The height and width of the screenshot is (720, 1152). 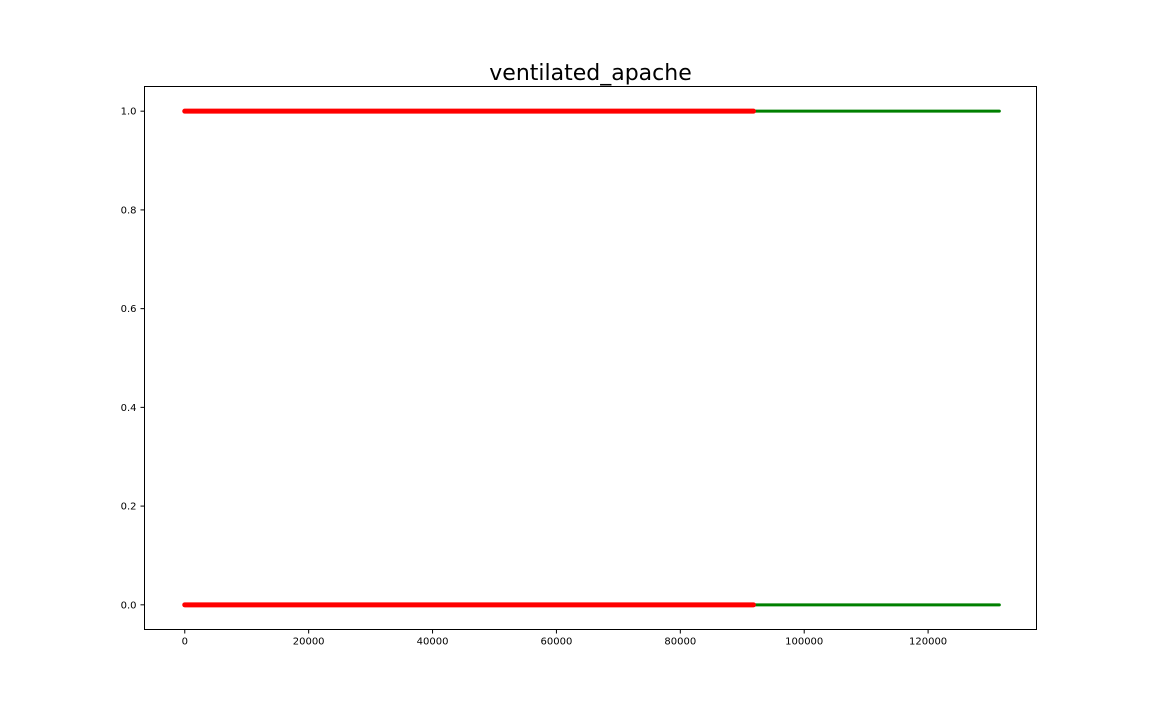 I want to click on y-tick-label: 0.8, so click(x=129, y=210).